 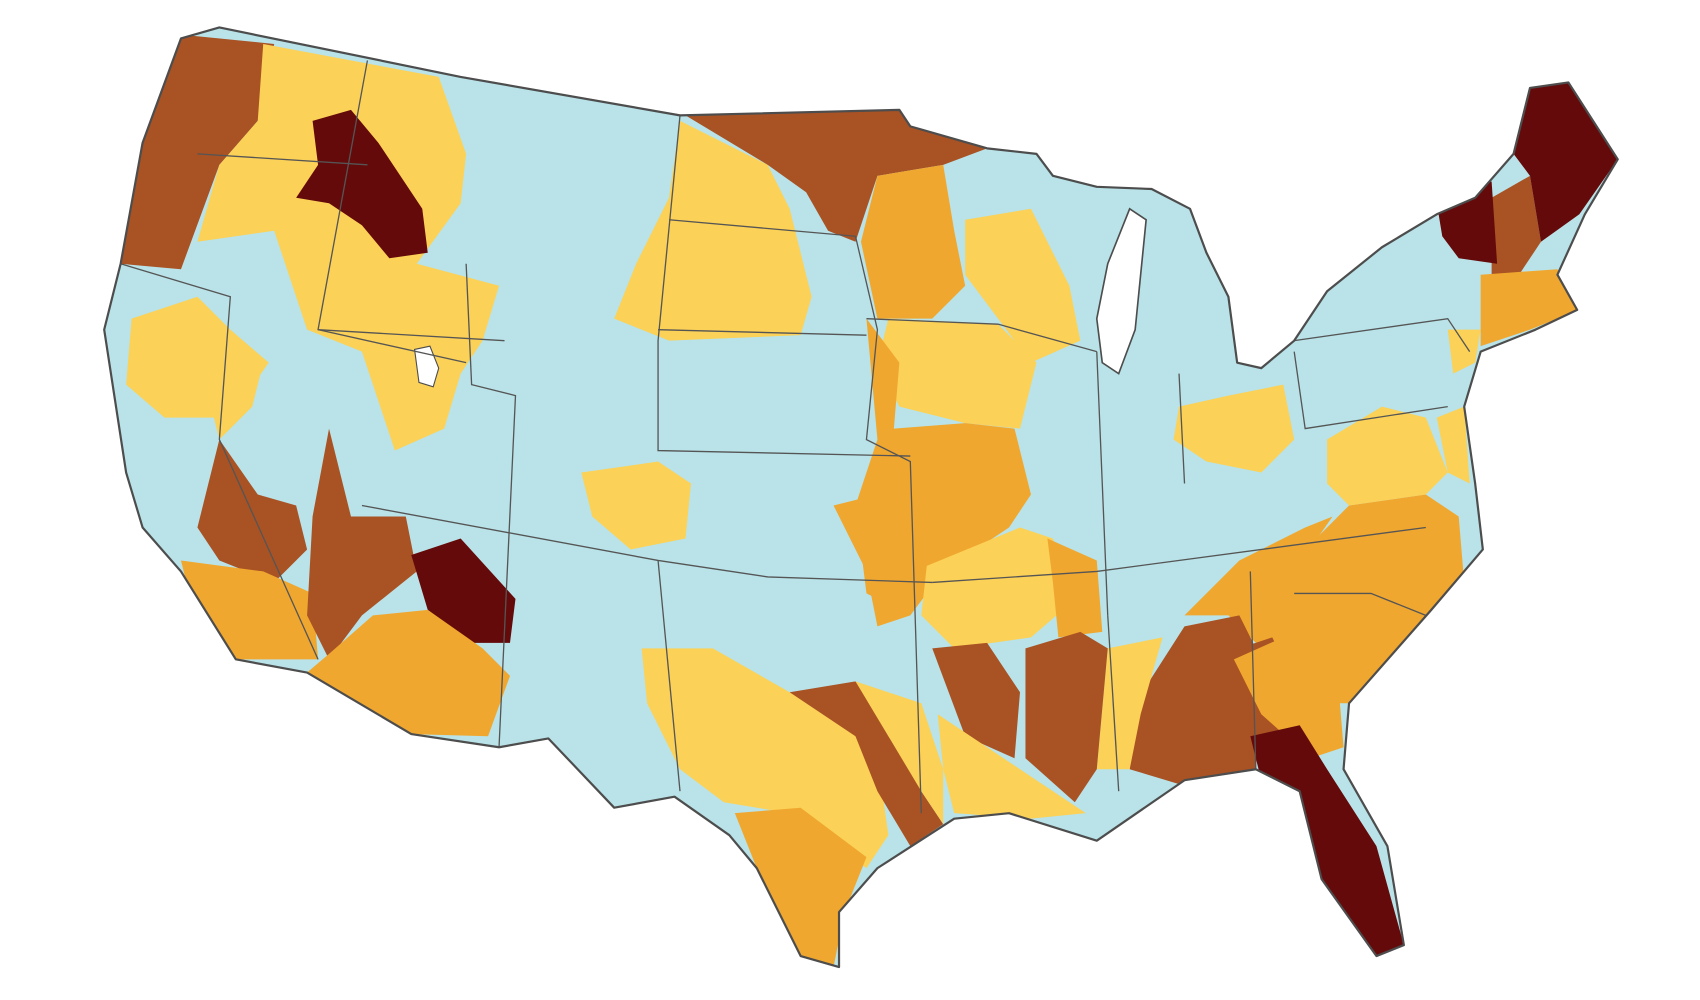 What do you see at coordinates (1565, 162) in the screenshot?
I see `watershed-maine` at bounding box center [1565, 162].